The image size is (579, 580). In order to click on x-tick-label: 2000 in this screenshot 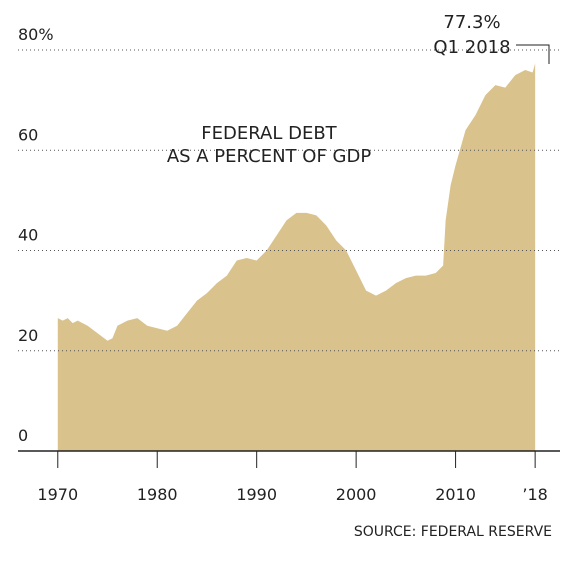, I will do `click(356, 494)`.